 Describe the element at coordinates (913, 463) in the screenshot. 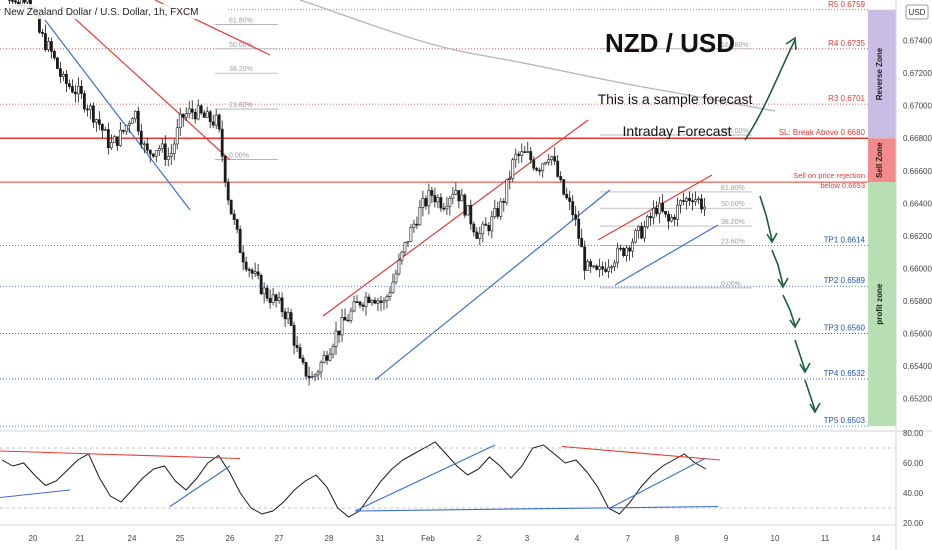

I see `rsi-tick-label: 60.00` at that location.